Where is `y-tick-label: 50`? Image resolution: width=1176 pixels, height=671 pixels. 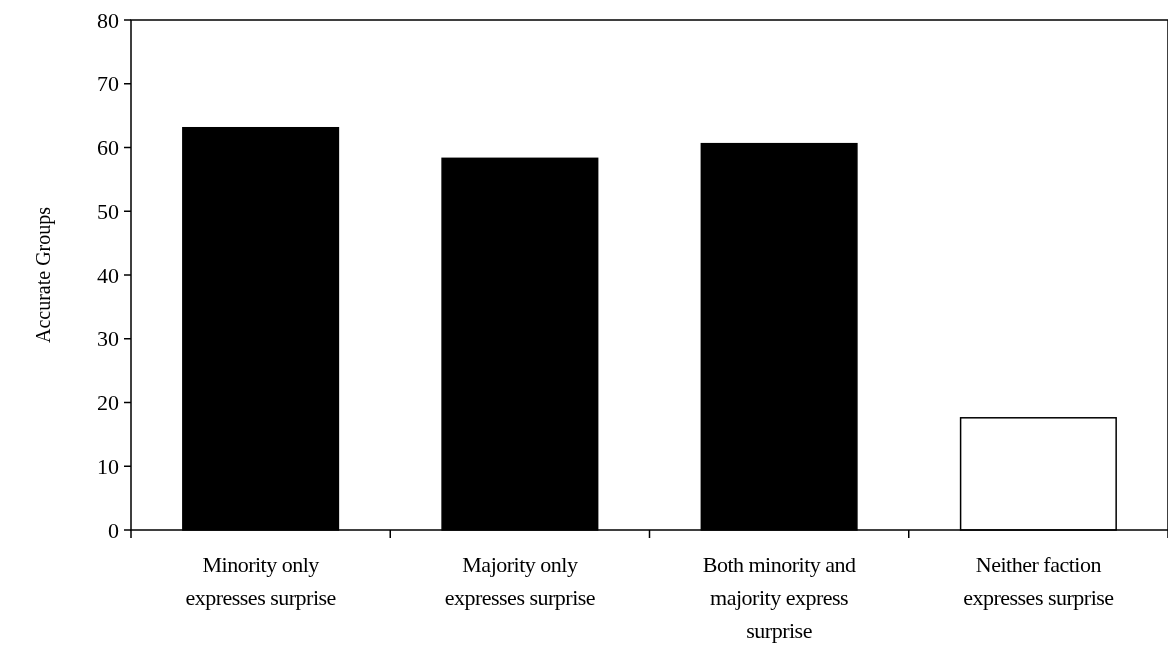
y-tick-label: 50 is located at coordinates (108, 211).